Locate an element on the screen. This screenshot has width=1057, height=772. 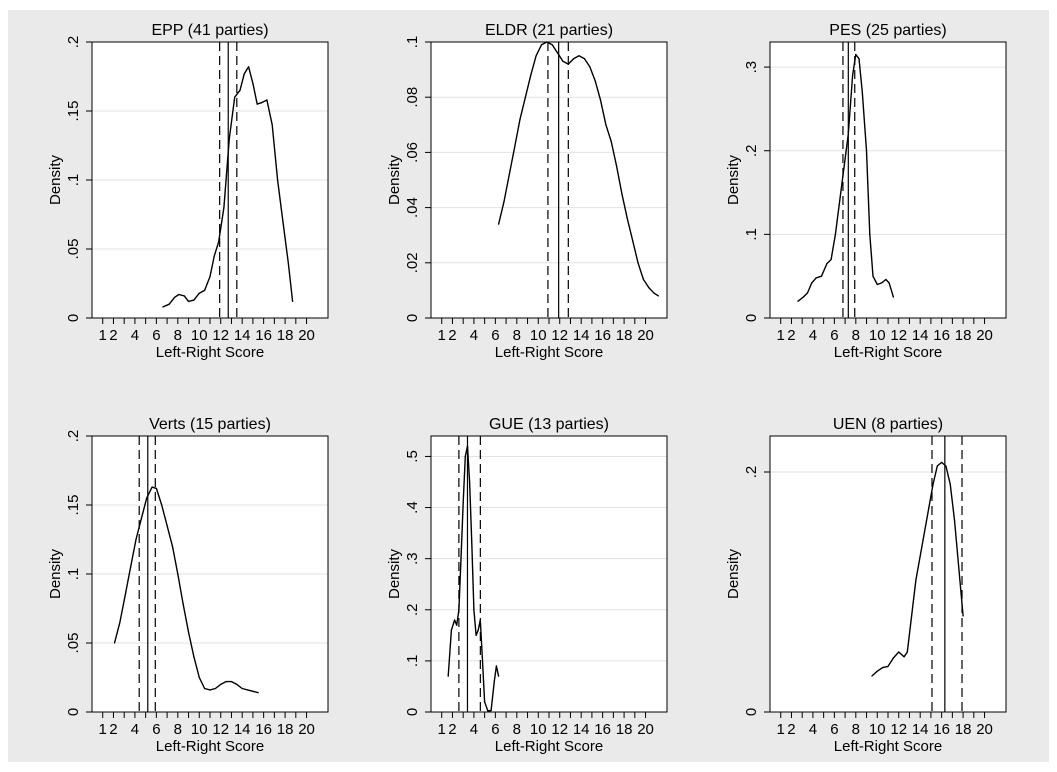
y-tick-label: .05 is located at coordinates (73, 249).